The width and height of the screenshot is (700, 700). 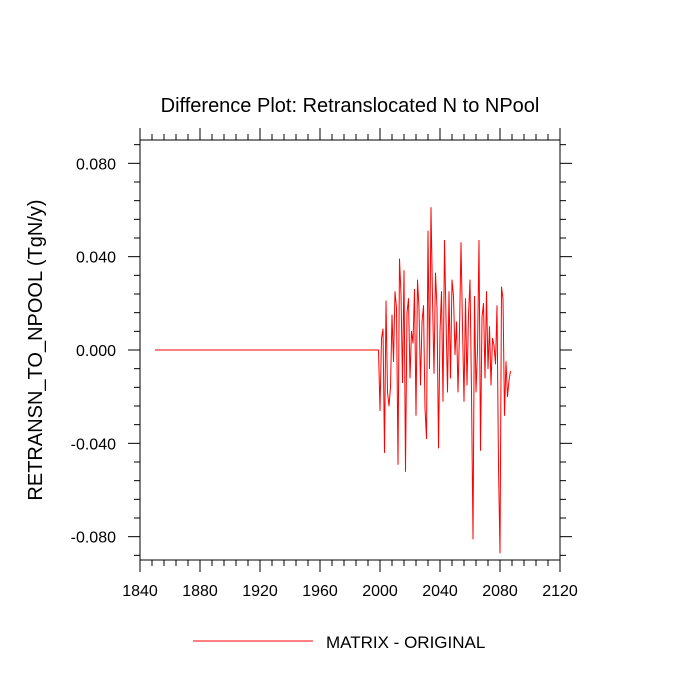 I want to click on y-tick-label: 0.000, so click(x=96, y=351).